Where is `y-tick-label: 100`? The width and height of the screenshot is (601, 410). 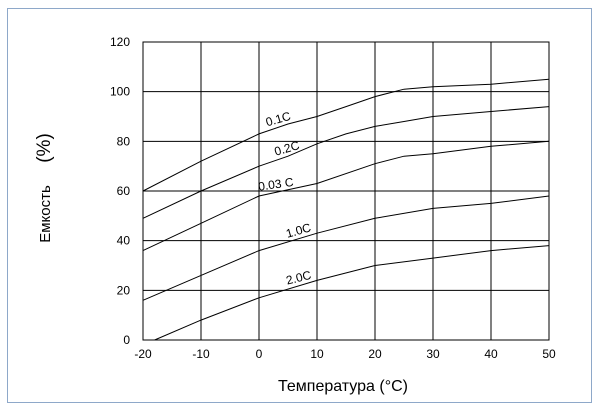 y-tick-label: 100 is located at coordinates (120, 92).